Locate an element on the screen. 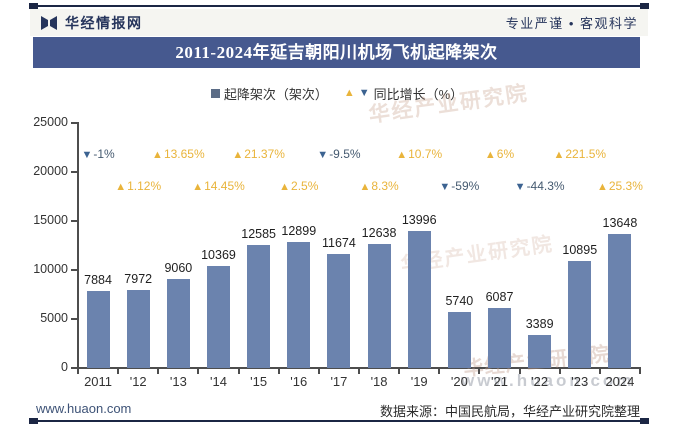  growth-annotation: ▲6% is located at coordinates (500, 154).